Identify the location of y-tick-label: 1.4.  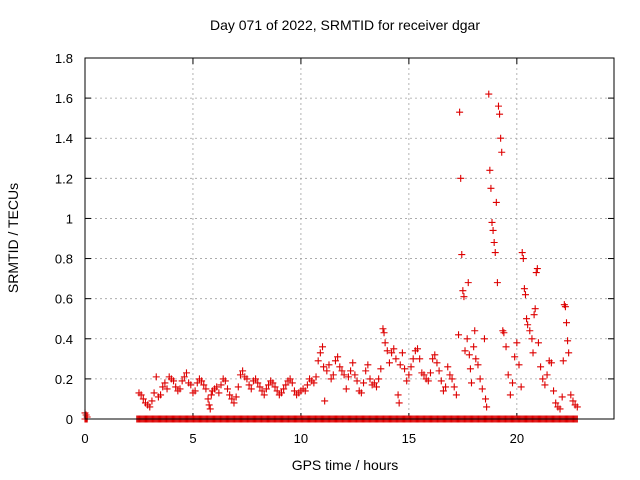
(64, 138).